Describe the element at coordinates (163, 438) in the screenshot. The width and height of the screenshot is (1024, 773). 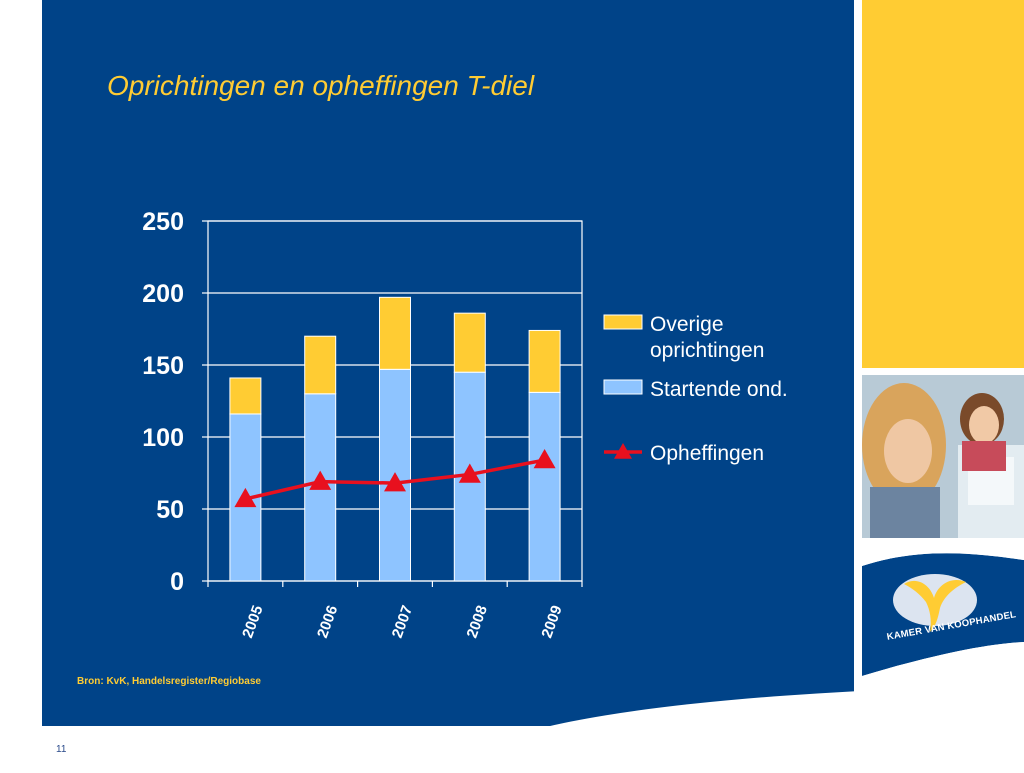
I see `y-tick-label: 100` at that location.